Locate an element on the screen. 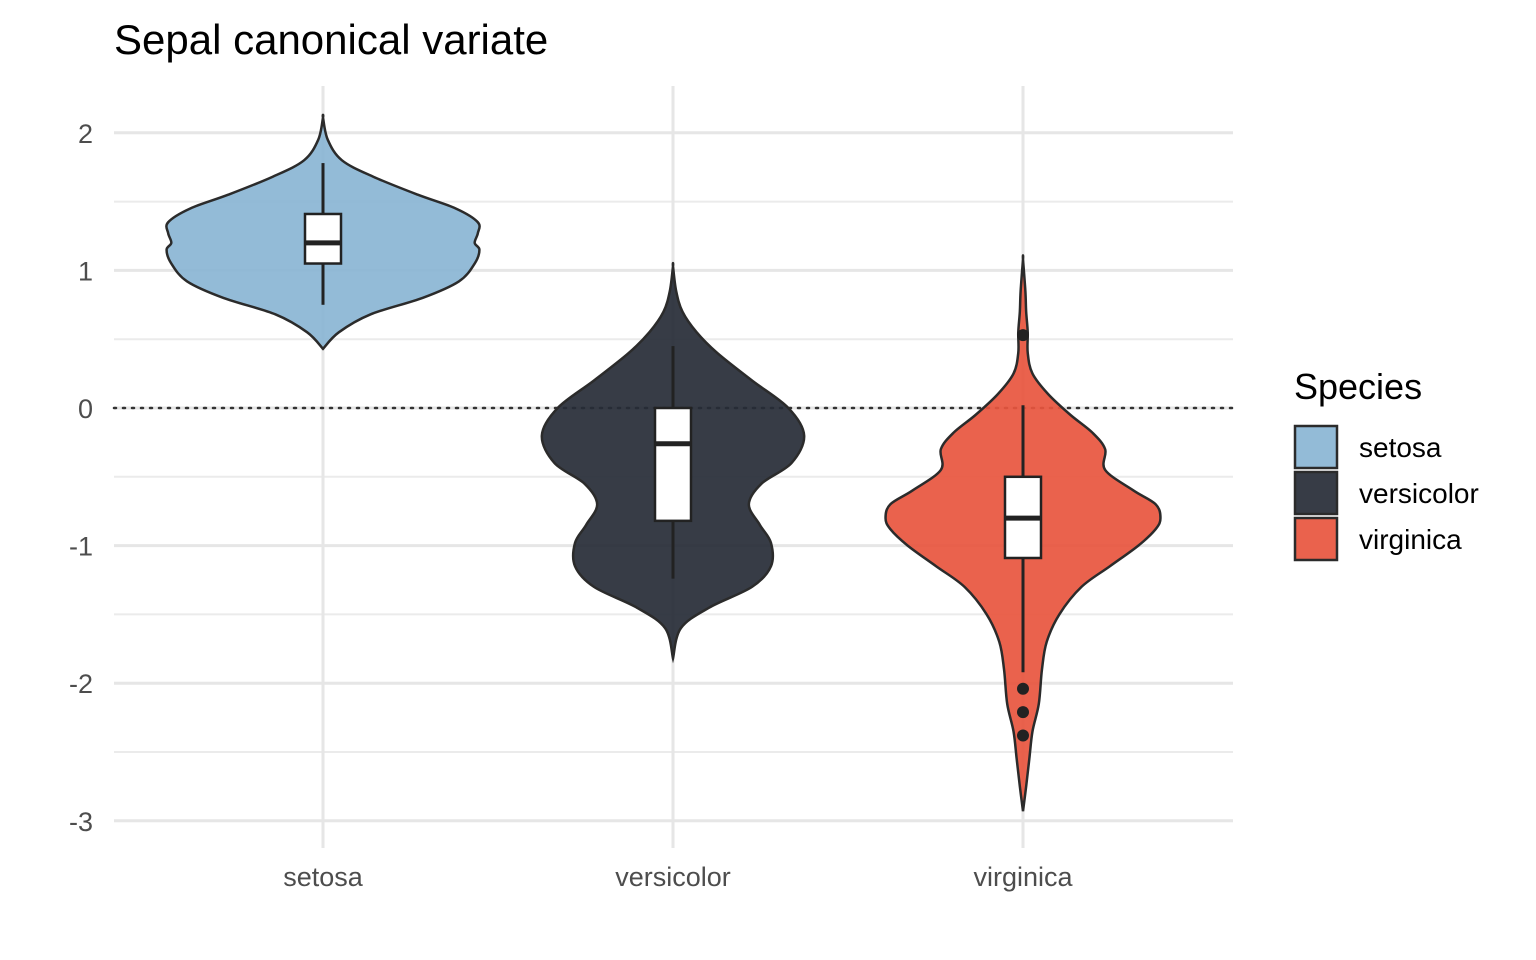  legend-item-setosa: setosa is located at coordinates (1367, 447).